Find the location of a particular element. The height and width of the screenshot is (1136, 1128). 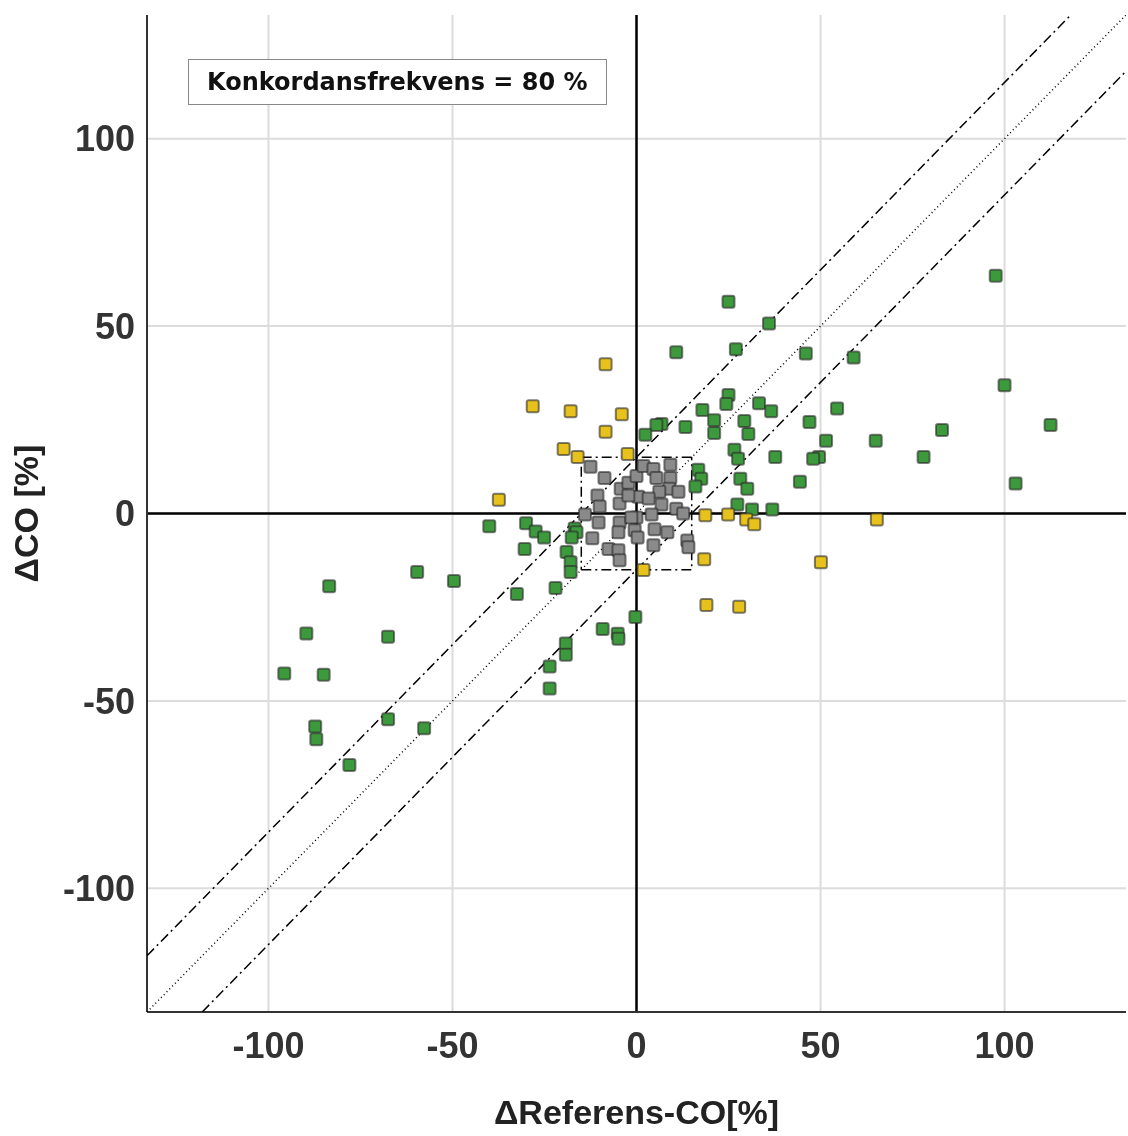

x-tick-label: 50 is located at coordinates (820, 1045).